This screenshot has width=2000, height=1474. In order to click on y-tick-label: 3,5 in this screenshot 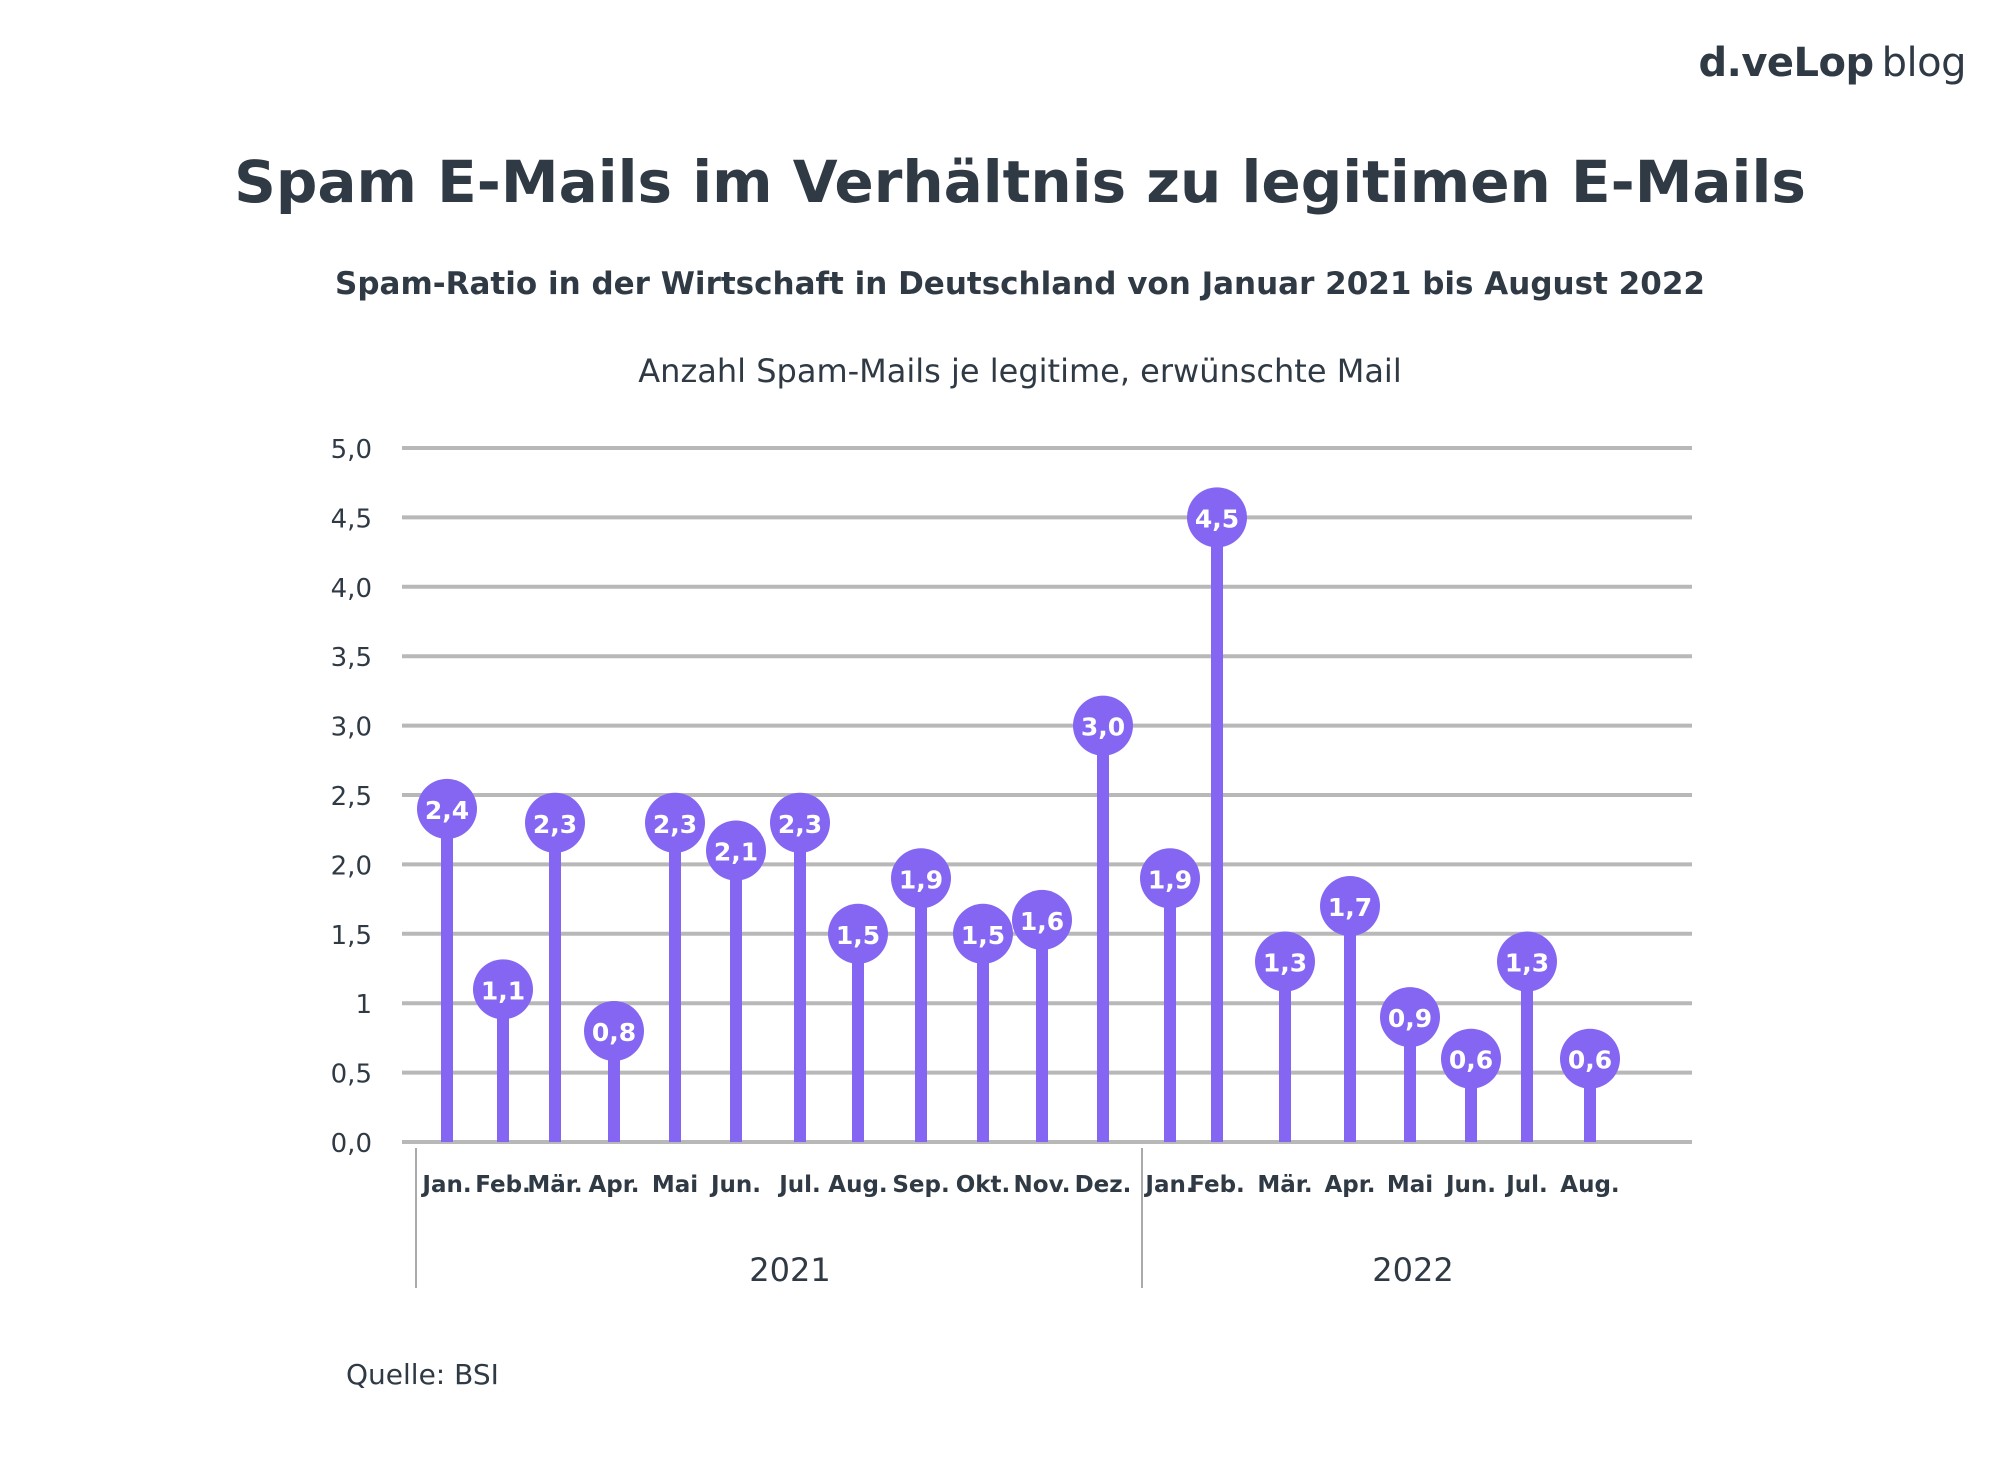, I will do `click(351, 658)`.